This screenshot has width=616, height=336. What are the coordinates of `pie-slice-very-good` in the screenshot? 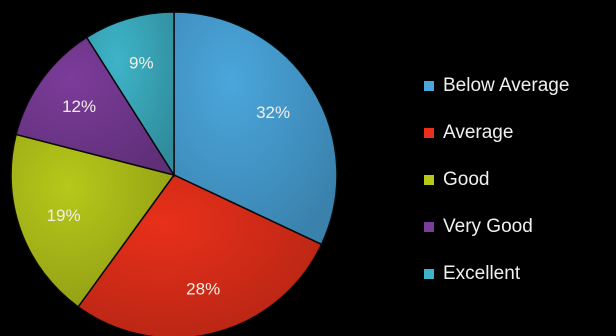 It's located at (95, 106).